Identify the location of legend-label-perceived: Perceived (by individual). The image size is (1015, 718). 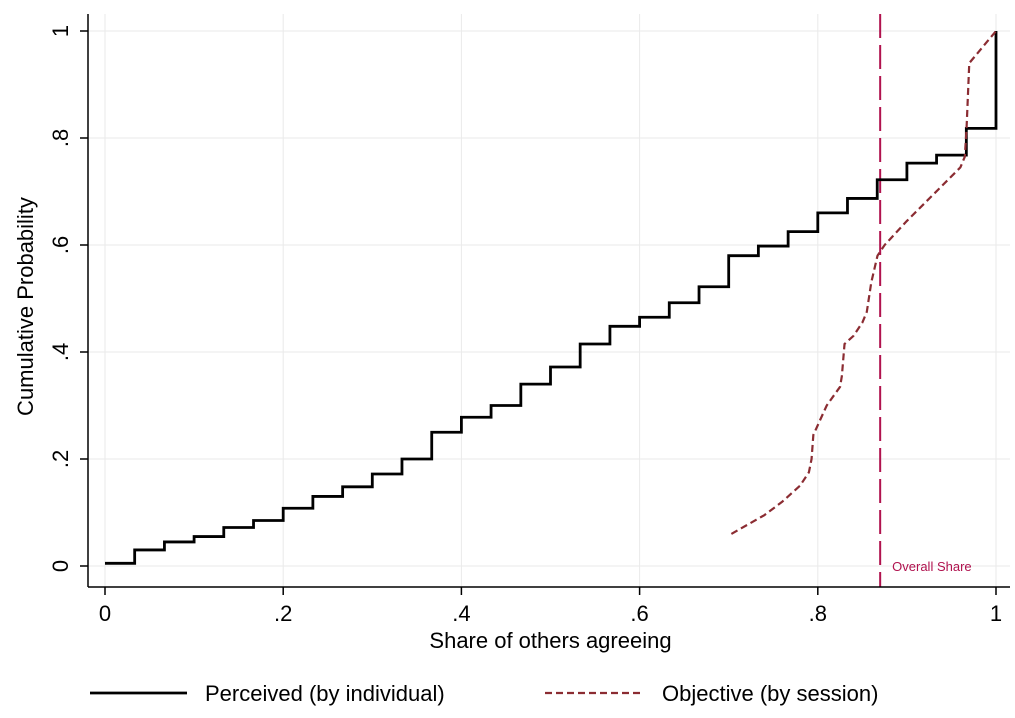
(325, 693).